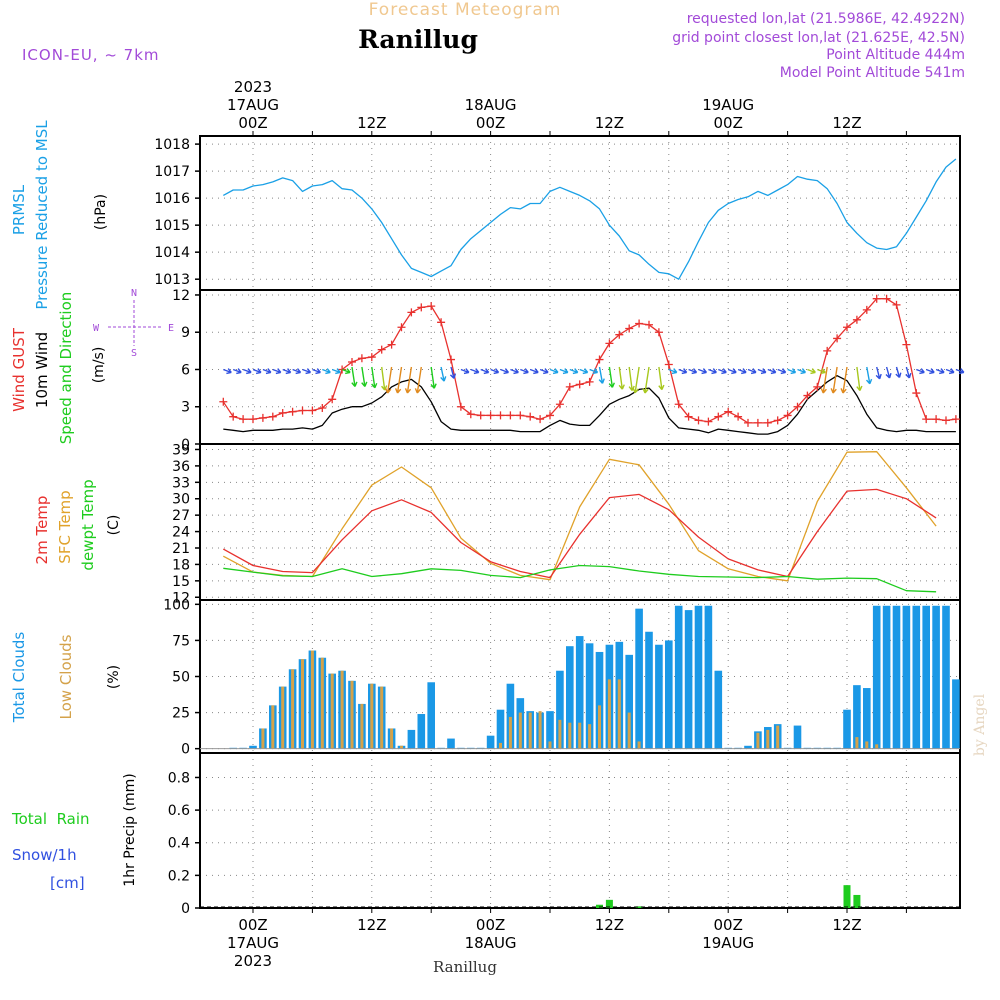  I want to click on compass-south: S, so click(134, 353).